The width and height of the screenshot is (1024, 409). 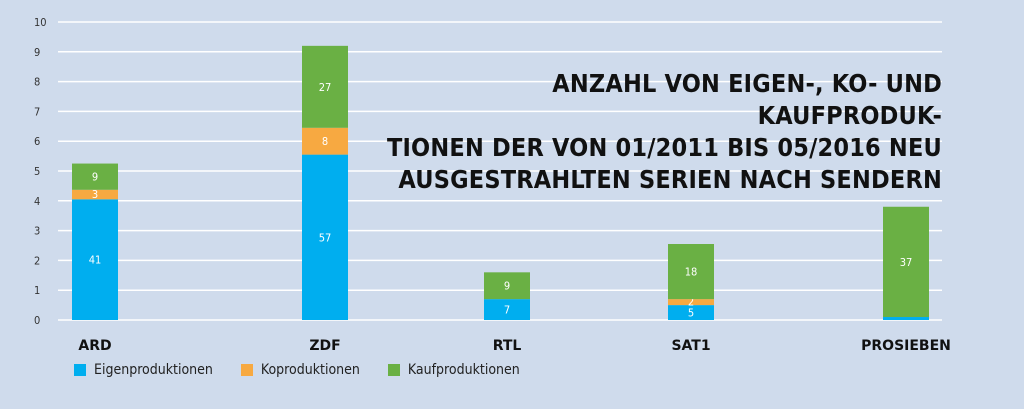 I want to click on bar-ard-eigenproduktionen, so click(x=95, y=259).